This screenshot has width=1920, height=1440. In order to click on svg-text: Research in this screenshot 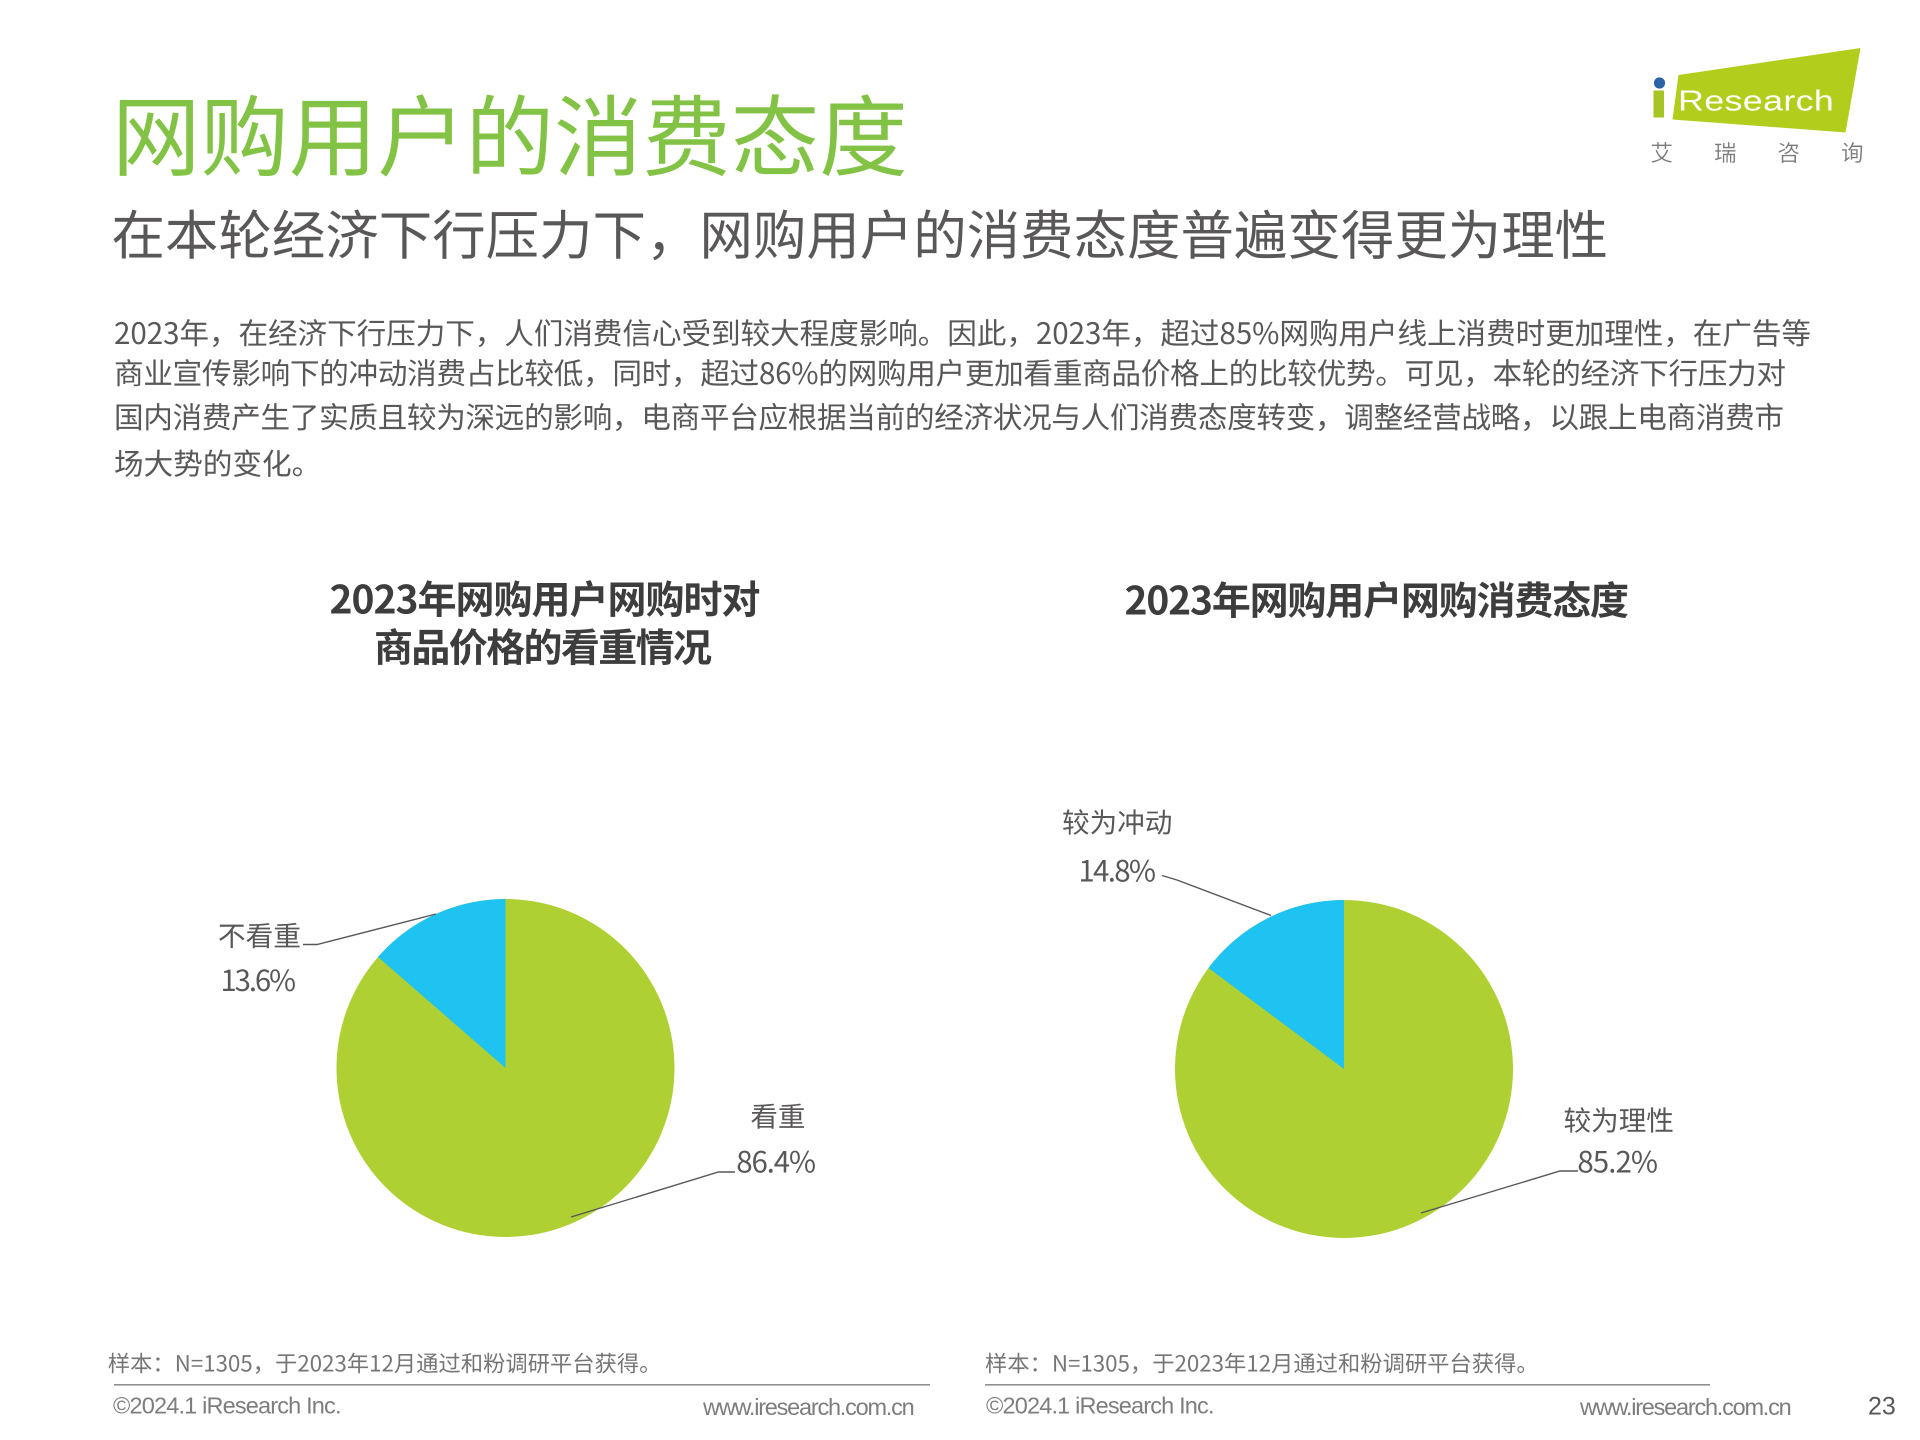, I will do `click(1756, 101)`.